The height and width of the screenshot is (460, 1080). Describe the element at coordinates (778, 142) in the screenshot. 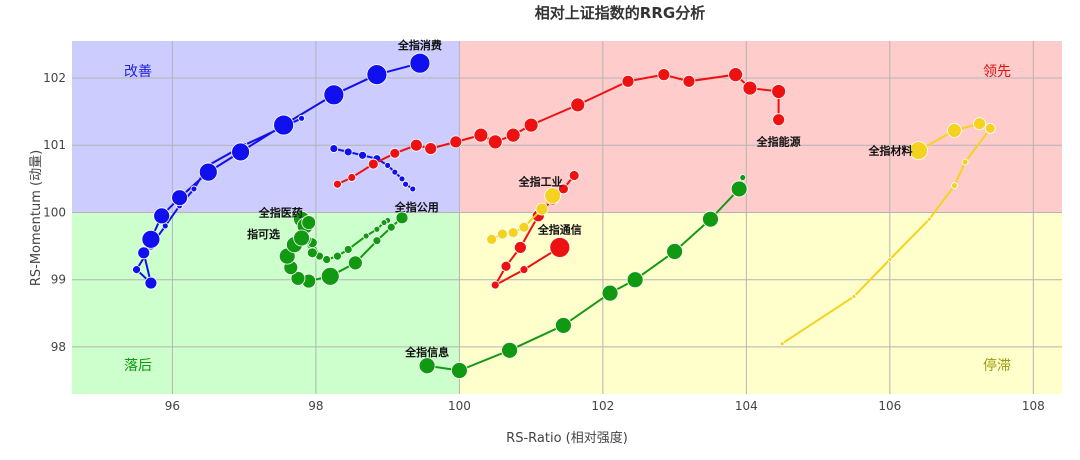

I see `series-label: 全指能源` at that location.